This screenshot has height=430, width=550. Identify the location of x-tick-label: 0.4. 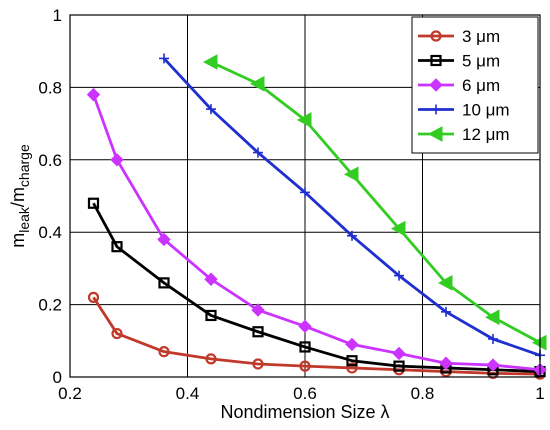
(188, 393).